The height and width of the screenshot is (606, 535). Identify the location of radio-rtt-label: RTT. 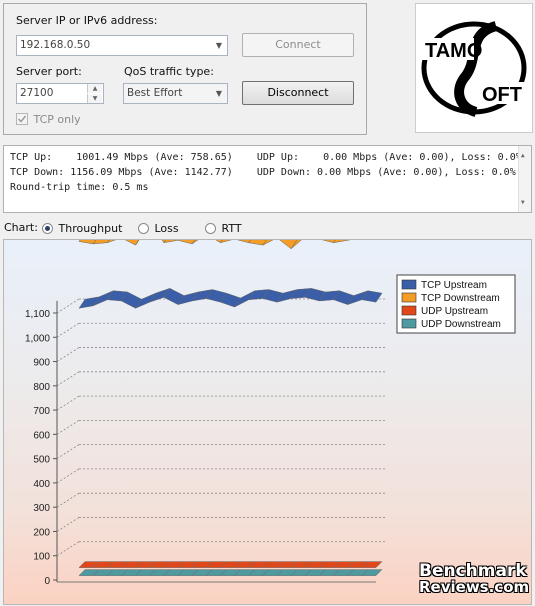
(231, 228).